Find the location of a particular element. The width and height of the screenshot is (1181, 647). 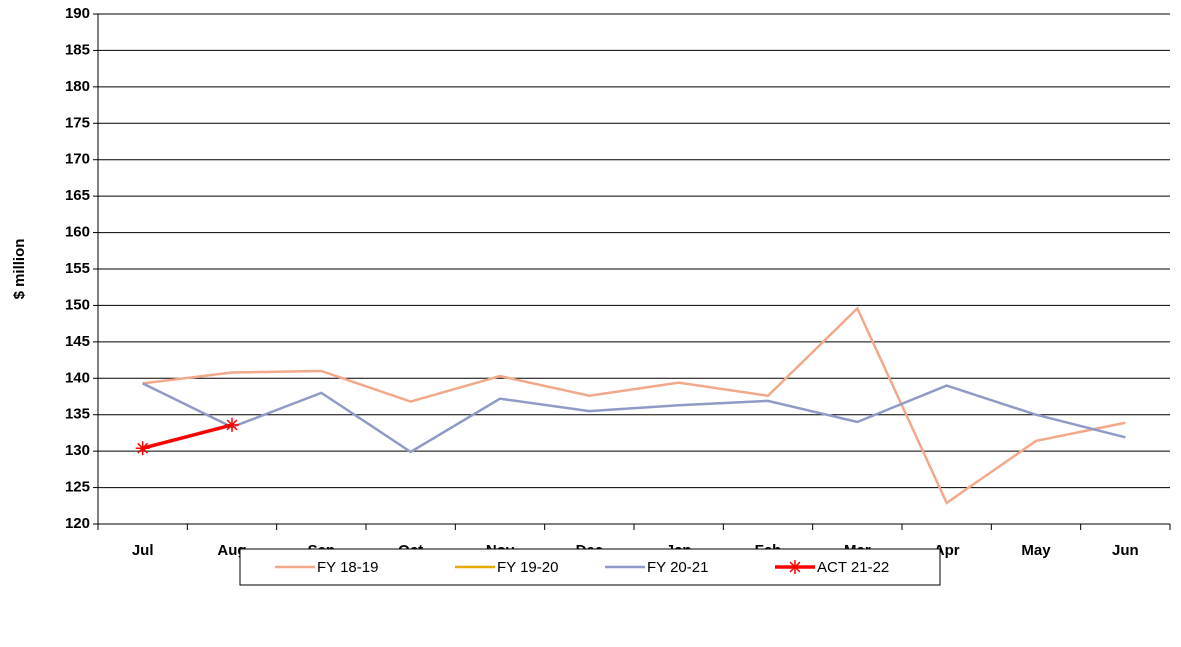

legend-label: FY 19-20 is located at coordinates (527, 567).